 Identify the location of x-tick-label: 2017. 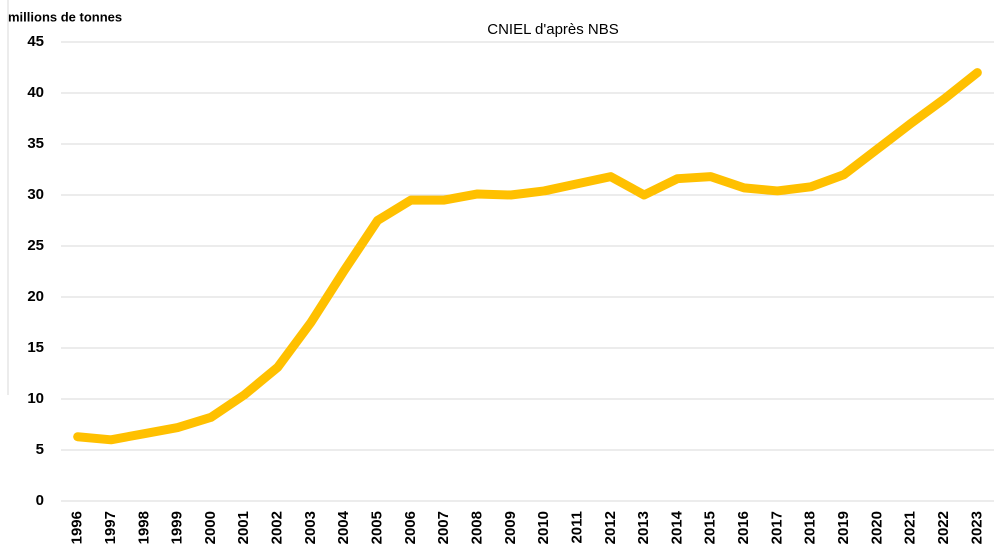
(776, 527).